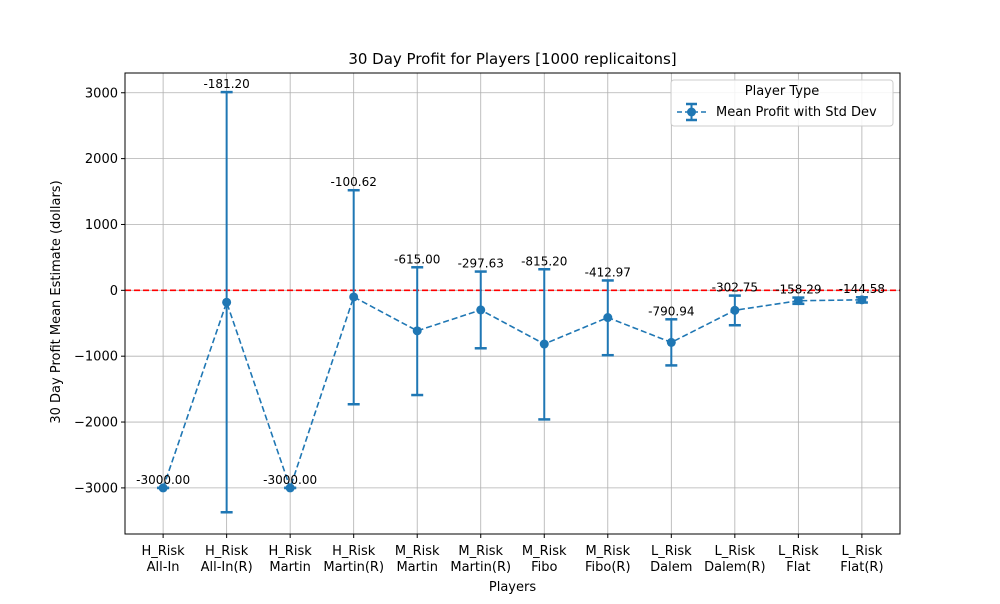 The height and width of the screenshot is (604, 1000). I want to click on x-axis-label: Players, so click(512, 587).